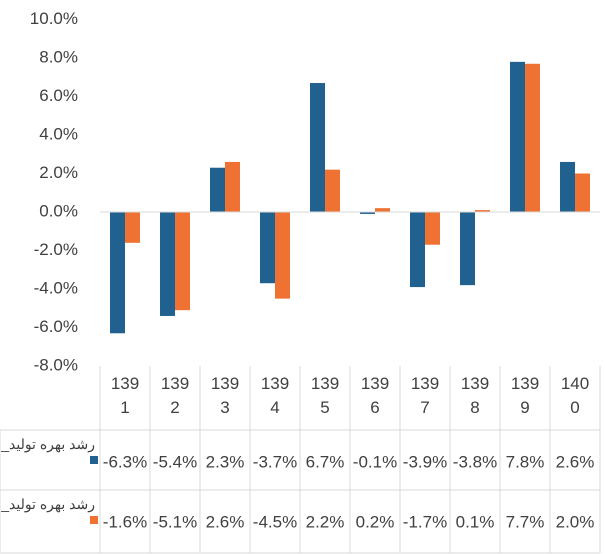  Describe the element at coordinates (425, 521) in the screenshot. I see `value-label: -1.7%` at that location.